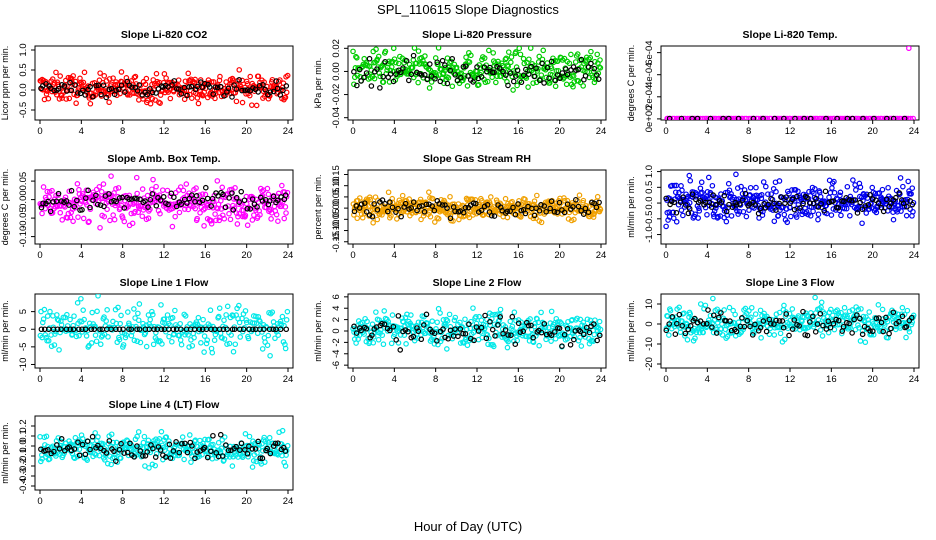 This screenshot has height=540, width=936. What do you see at coordinates (23, 89) in the screenshot?
I see `y-tick-label: 0.0` at bounding box center [23, 89].